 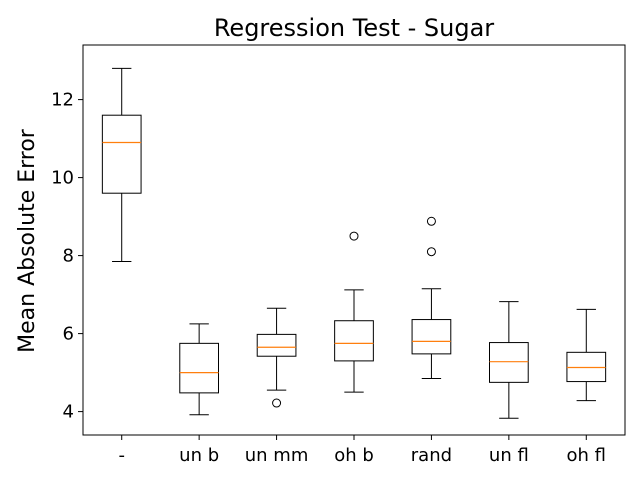 What do you see at coordinates (62, 100) in the screenshot?
I see `y-tick-label: 12` at bounding box center [62, 100].